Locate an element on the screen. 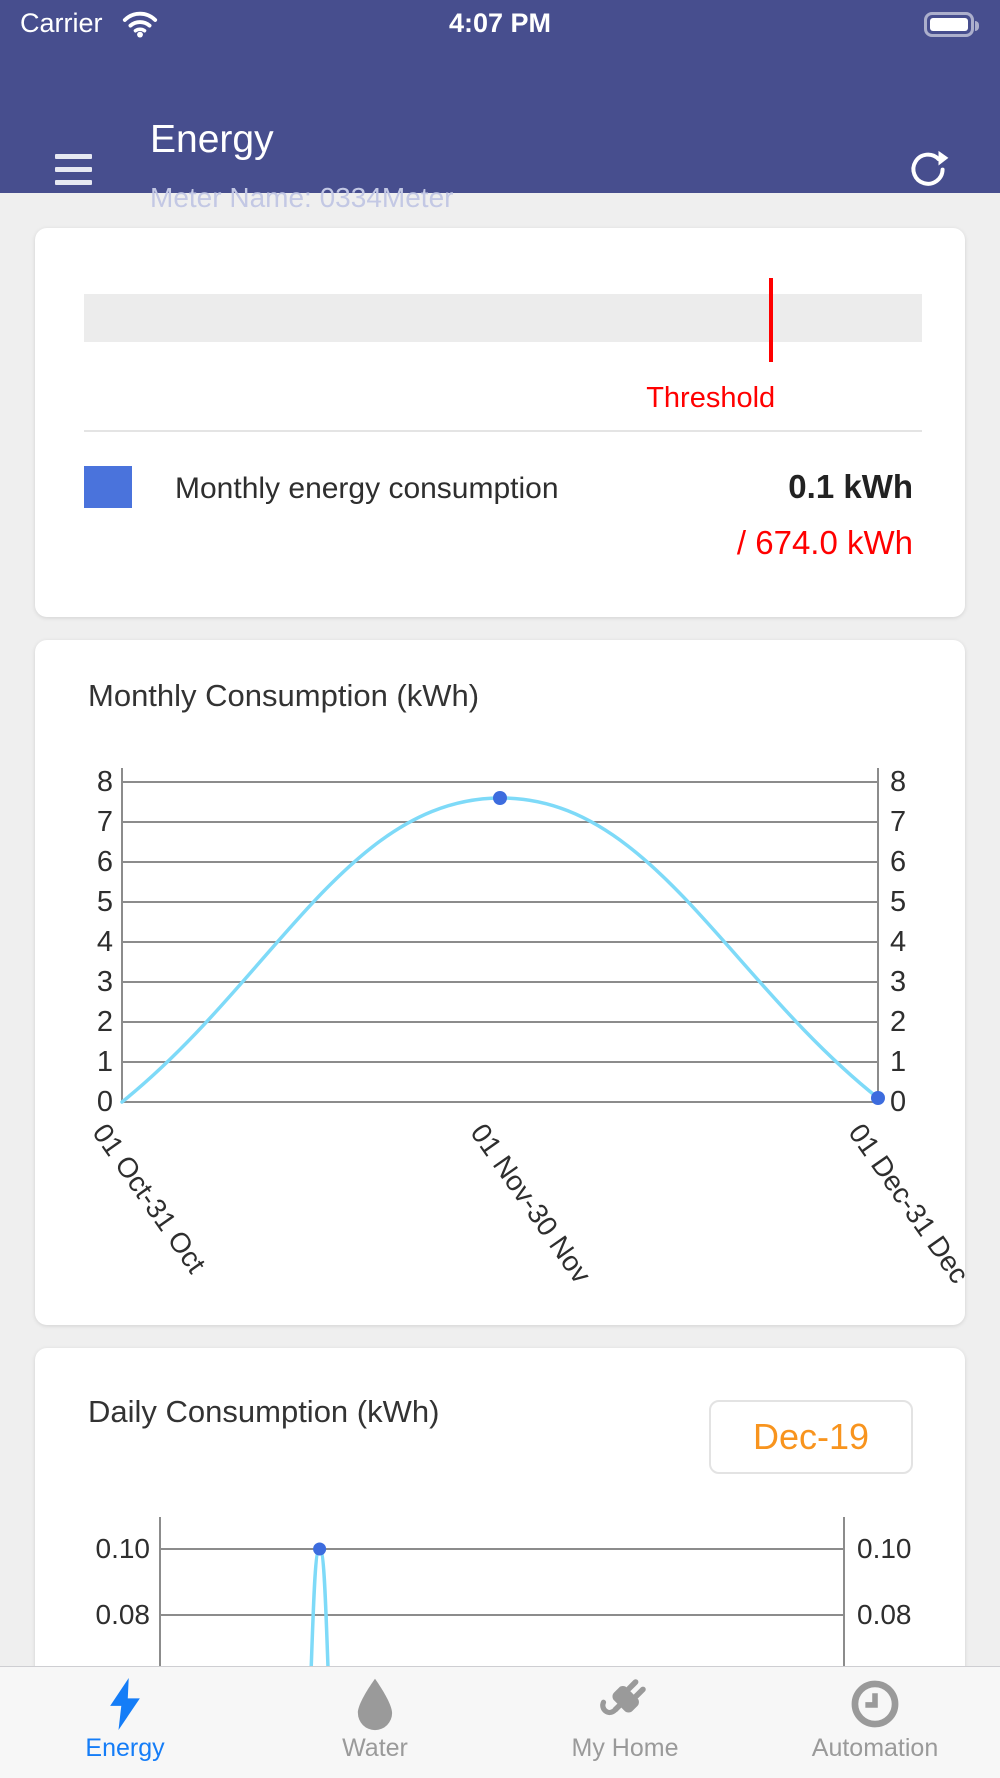  refresh-button is located at coordinates (928, 170).